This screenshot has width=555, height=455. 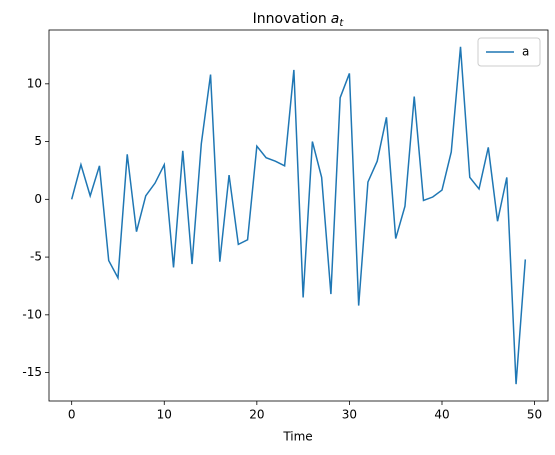 What do you see at coordinates (341, 23) in the screenshot?
I see `title-subscript: t` at bounding box center [341, 23].